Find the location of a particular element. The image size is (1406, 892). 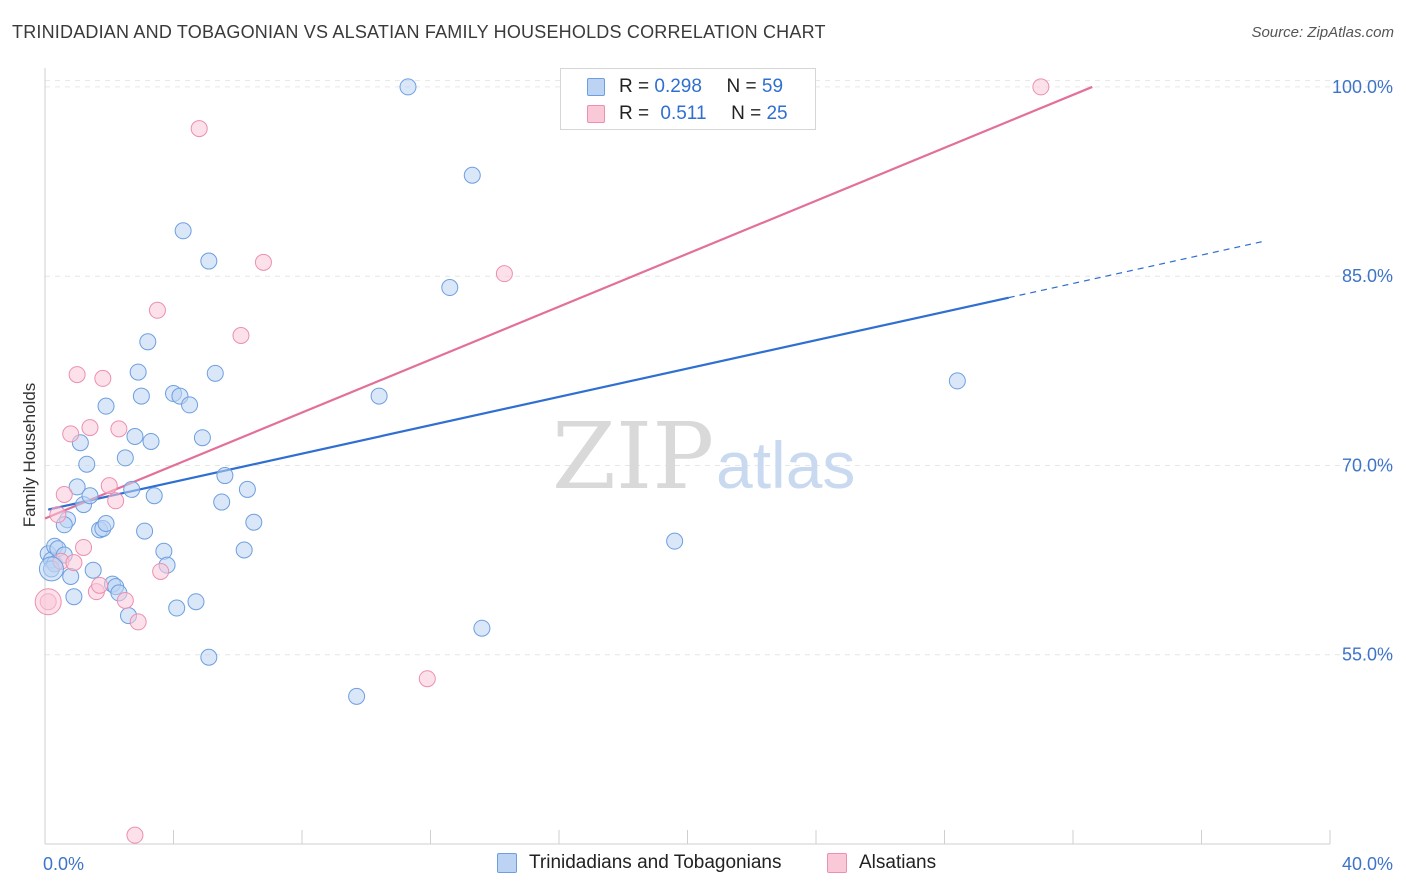

series-legend: Trinidadians and Tobagonians Alsatians is located at coordinates (703, 865).